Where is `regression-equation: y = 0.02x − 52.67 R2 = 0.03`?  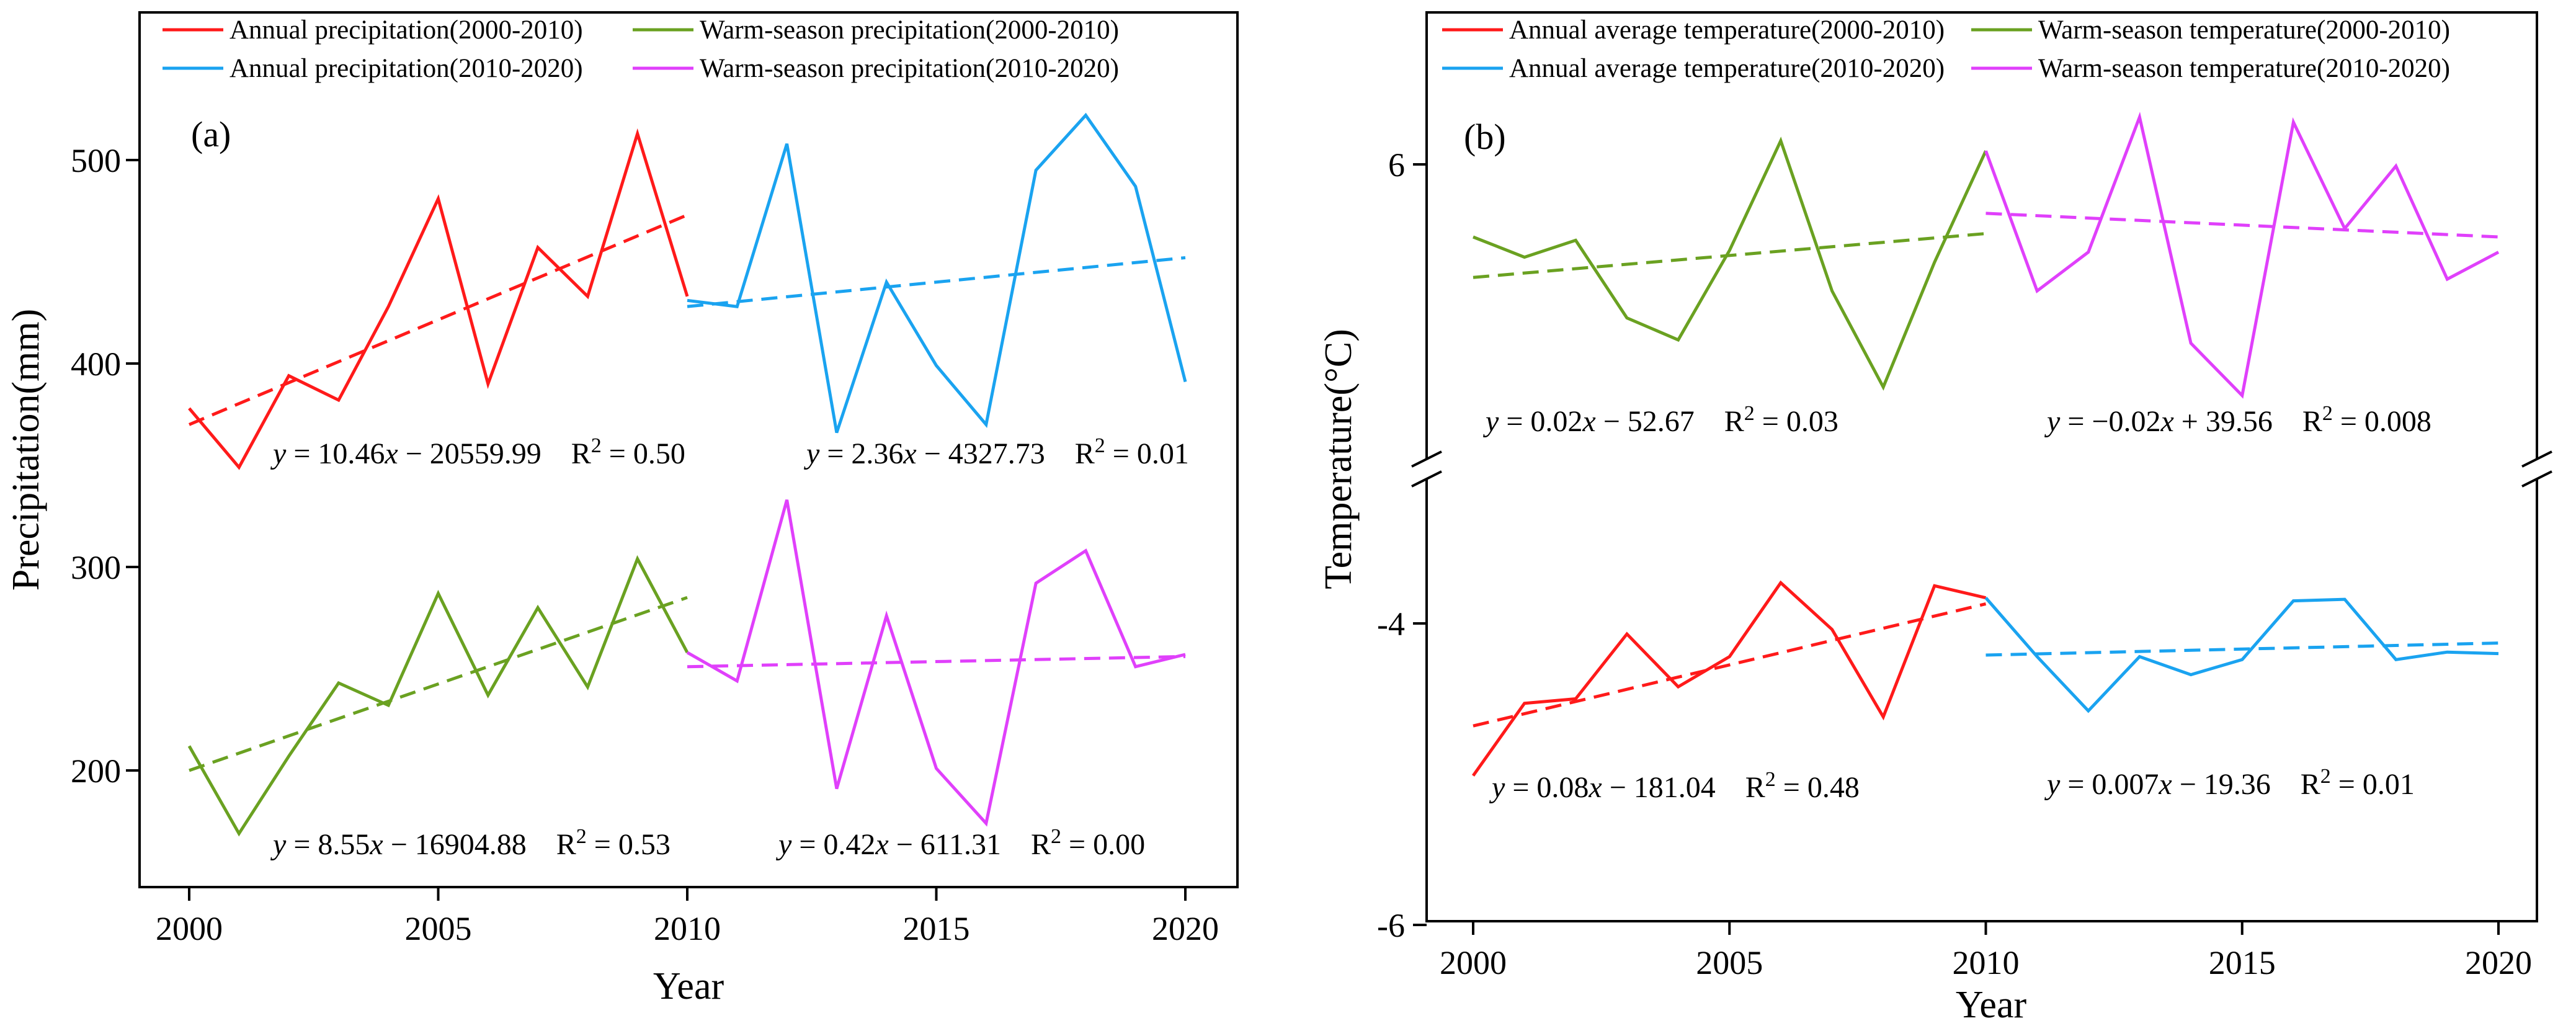 regression-equation: y = 0.02x − 52.67 R2 = 0.03 is located at coordinates (1660, 420).